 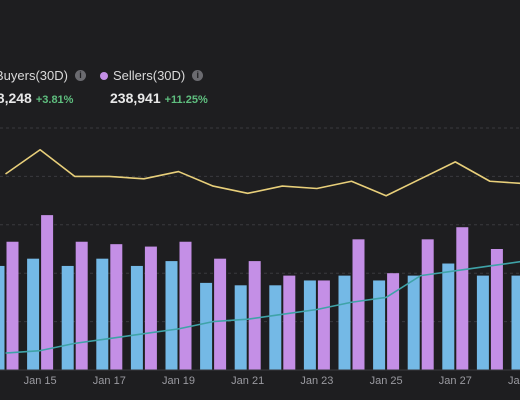 What do you see at coordinates (40, 381) in the screenshot?
I see `x-tick-label: Jan 15` at bounding box center [40, 381].